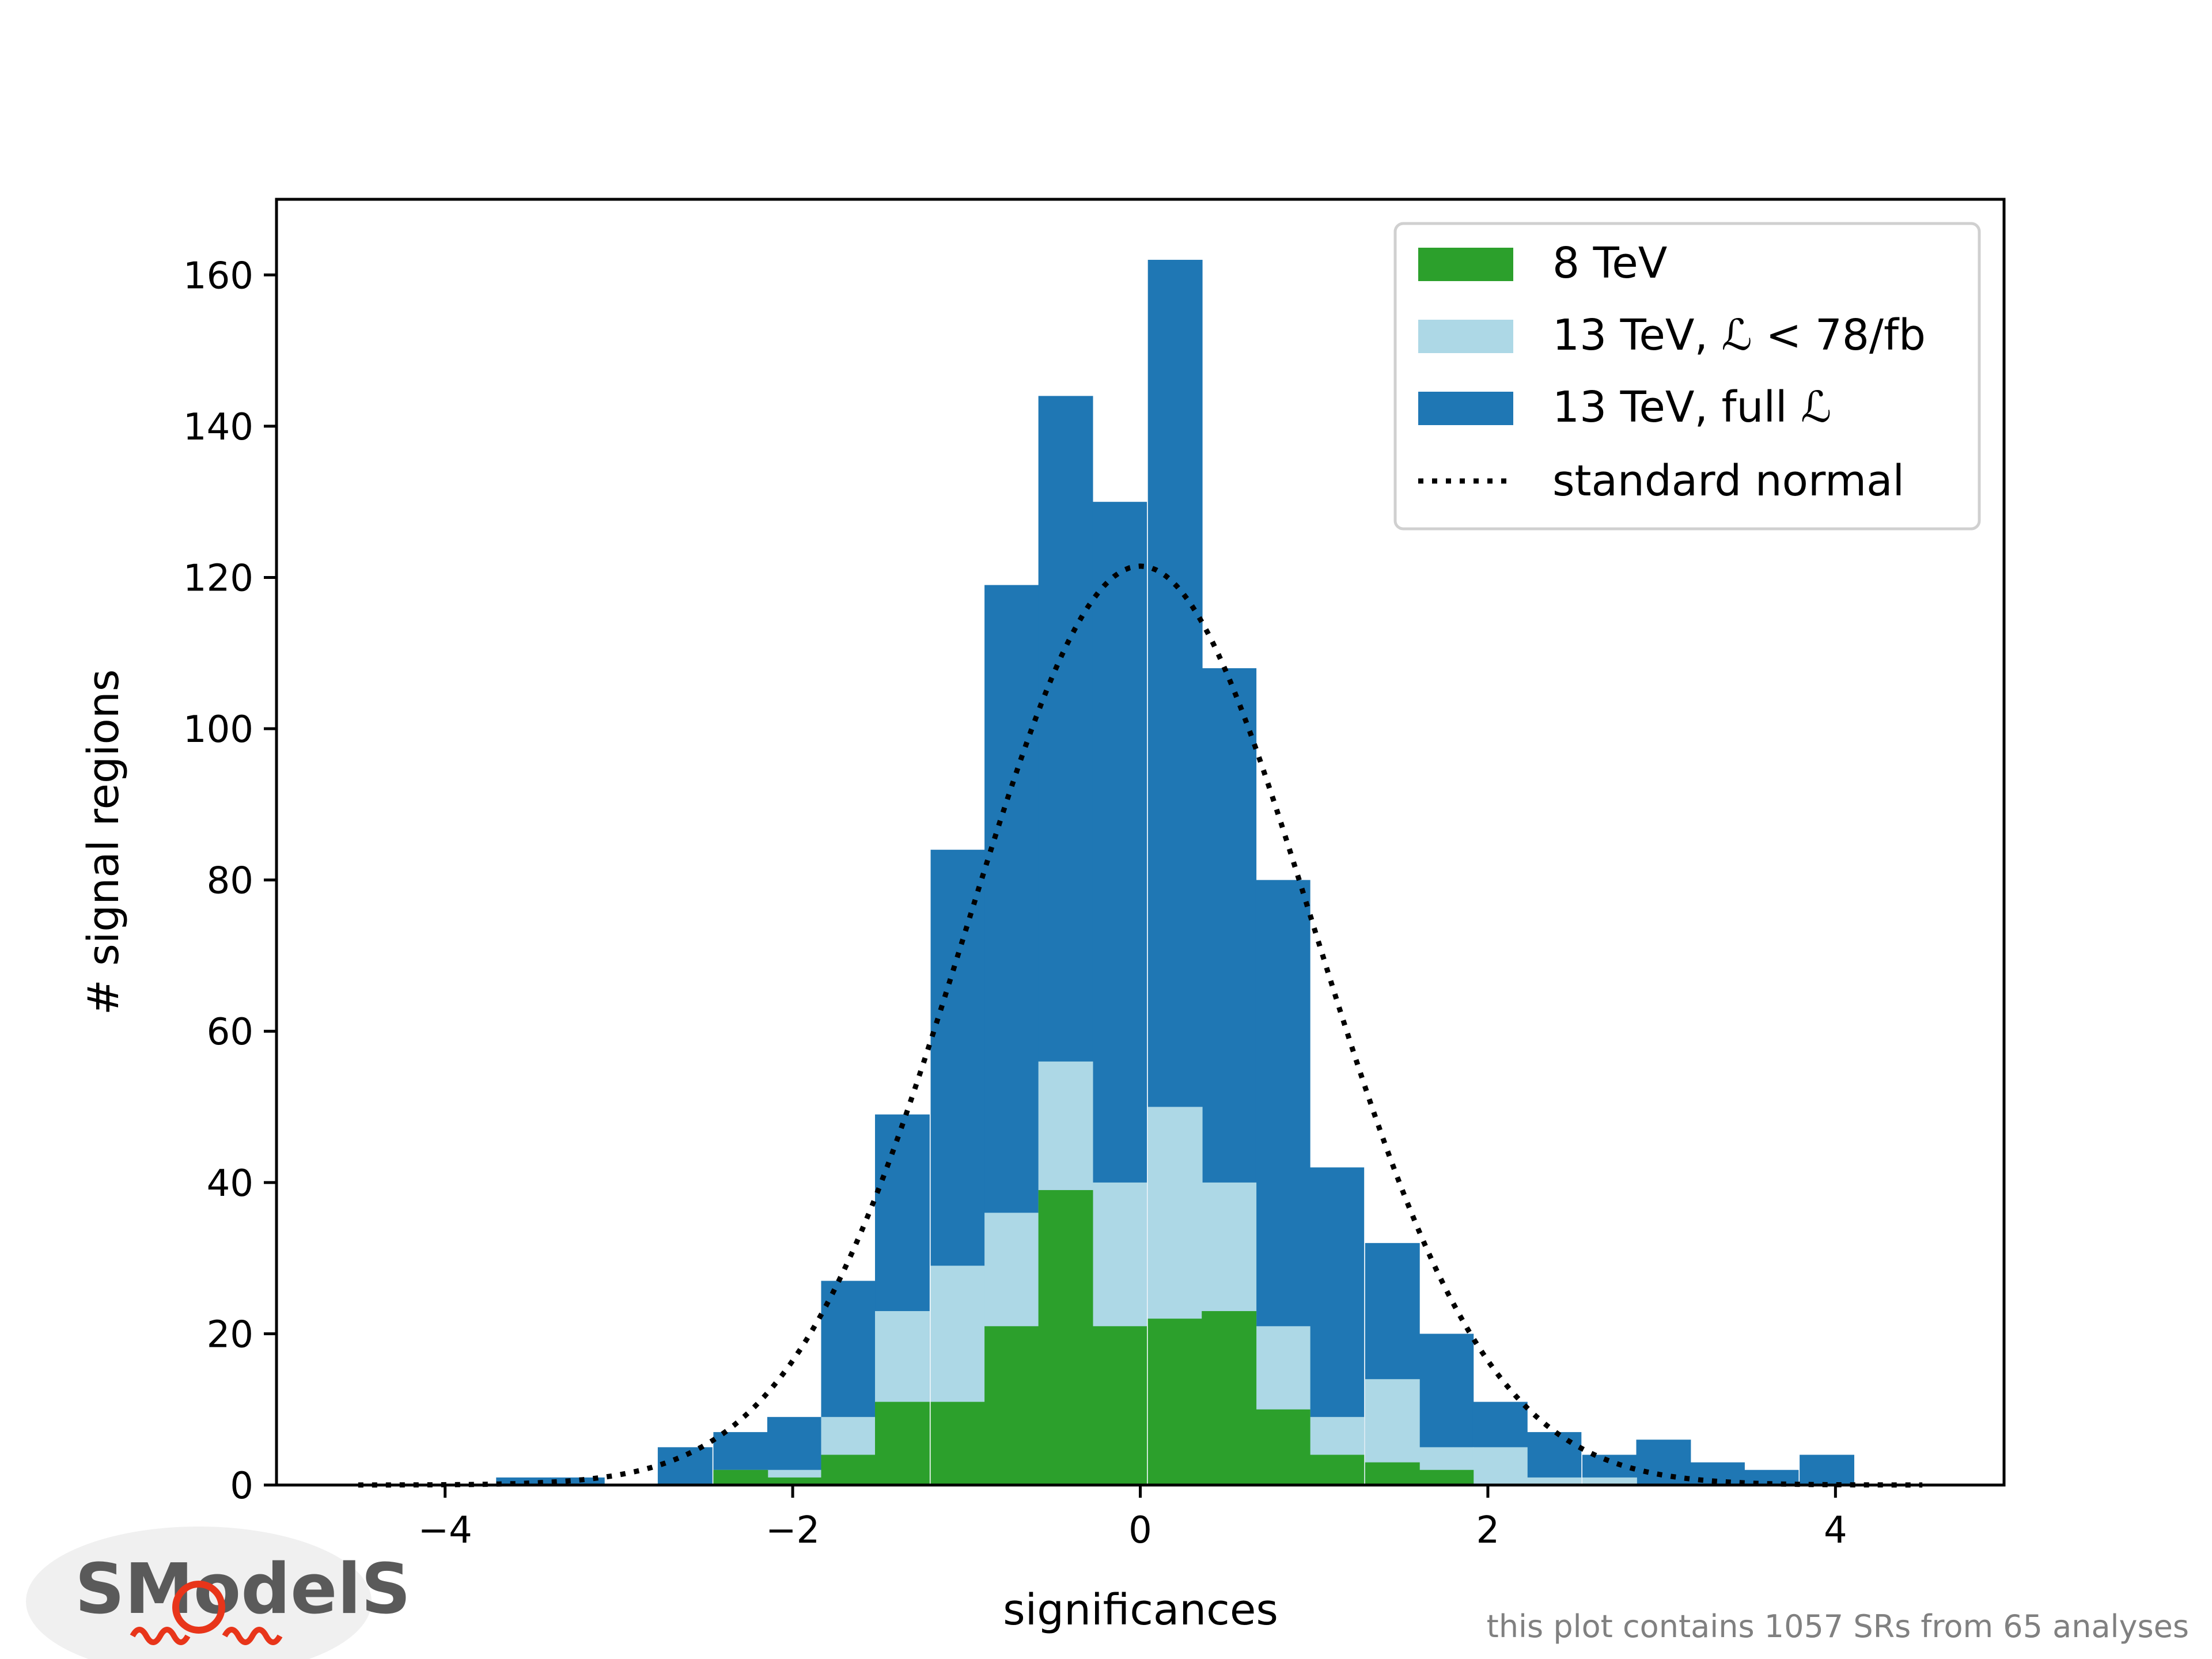  What do you see at coordinates (230, 1334) in the screenshot?
I see `y-tick-label-1: 20` at bounding box center [230, 1334].